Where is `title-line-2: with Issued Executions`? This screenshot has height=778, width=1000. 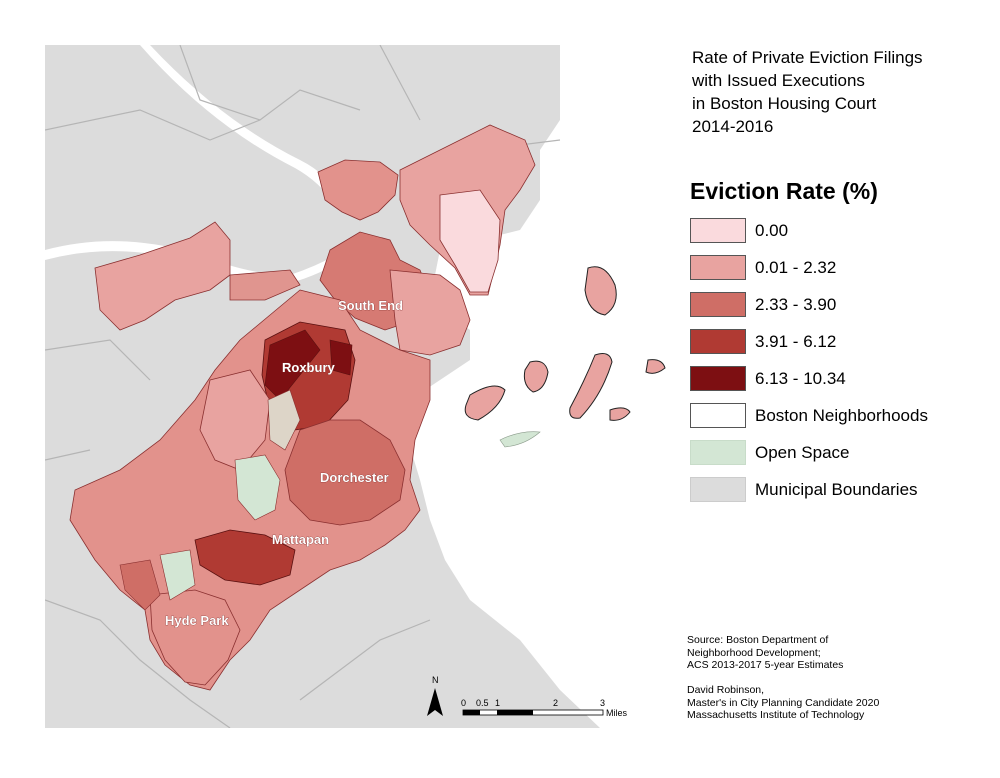 title-line-2: with Issued Executions is located at coordinates (778, 80).